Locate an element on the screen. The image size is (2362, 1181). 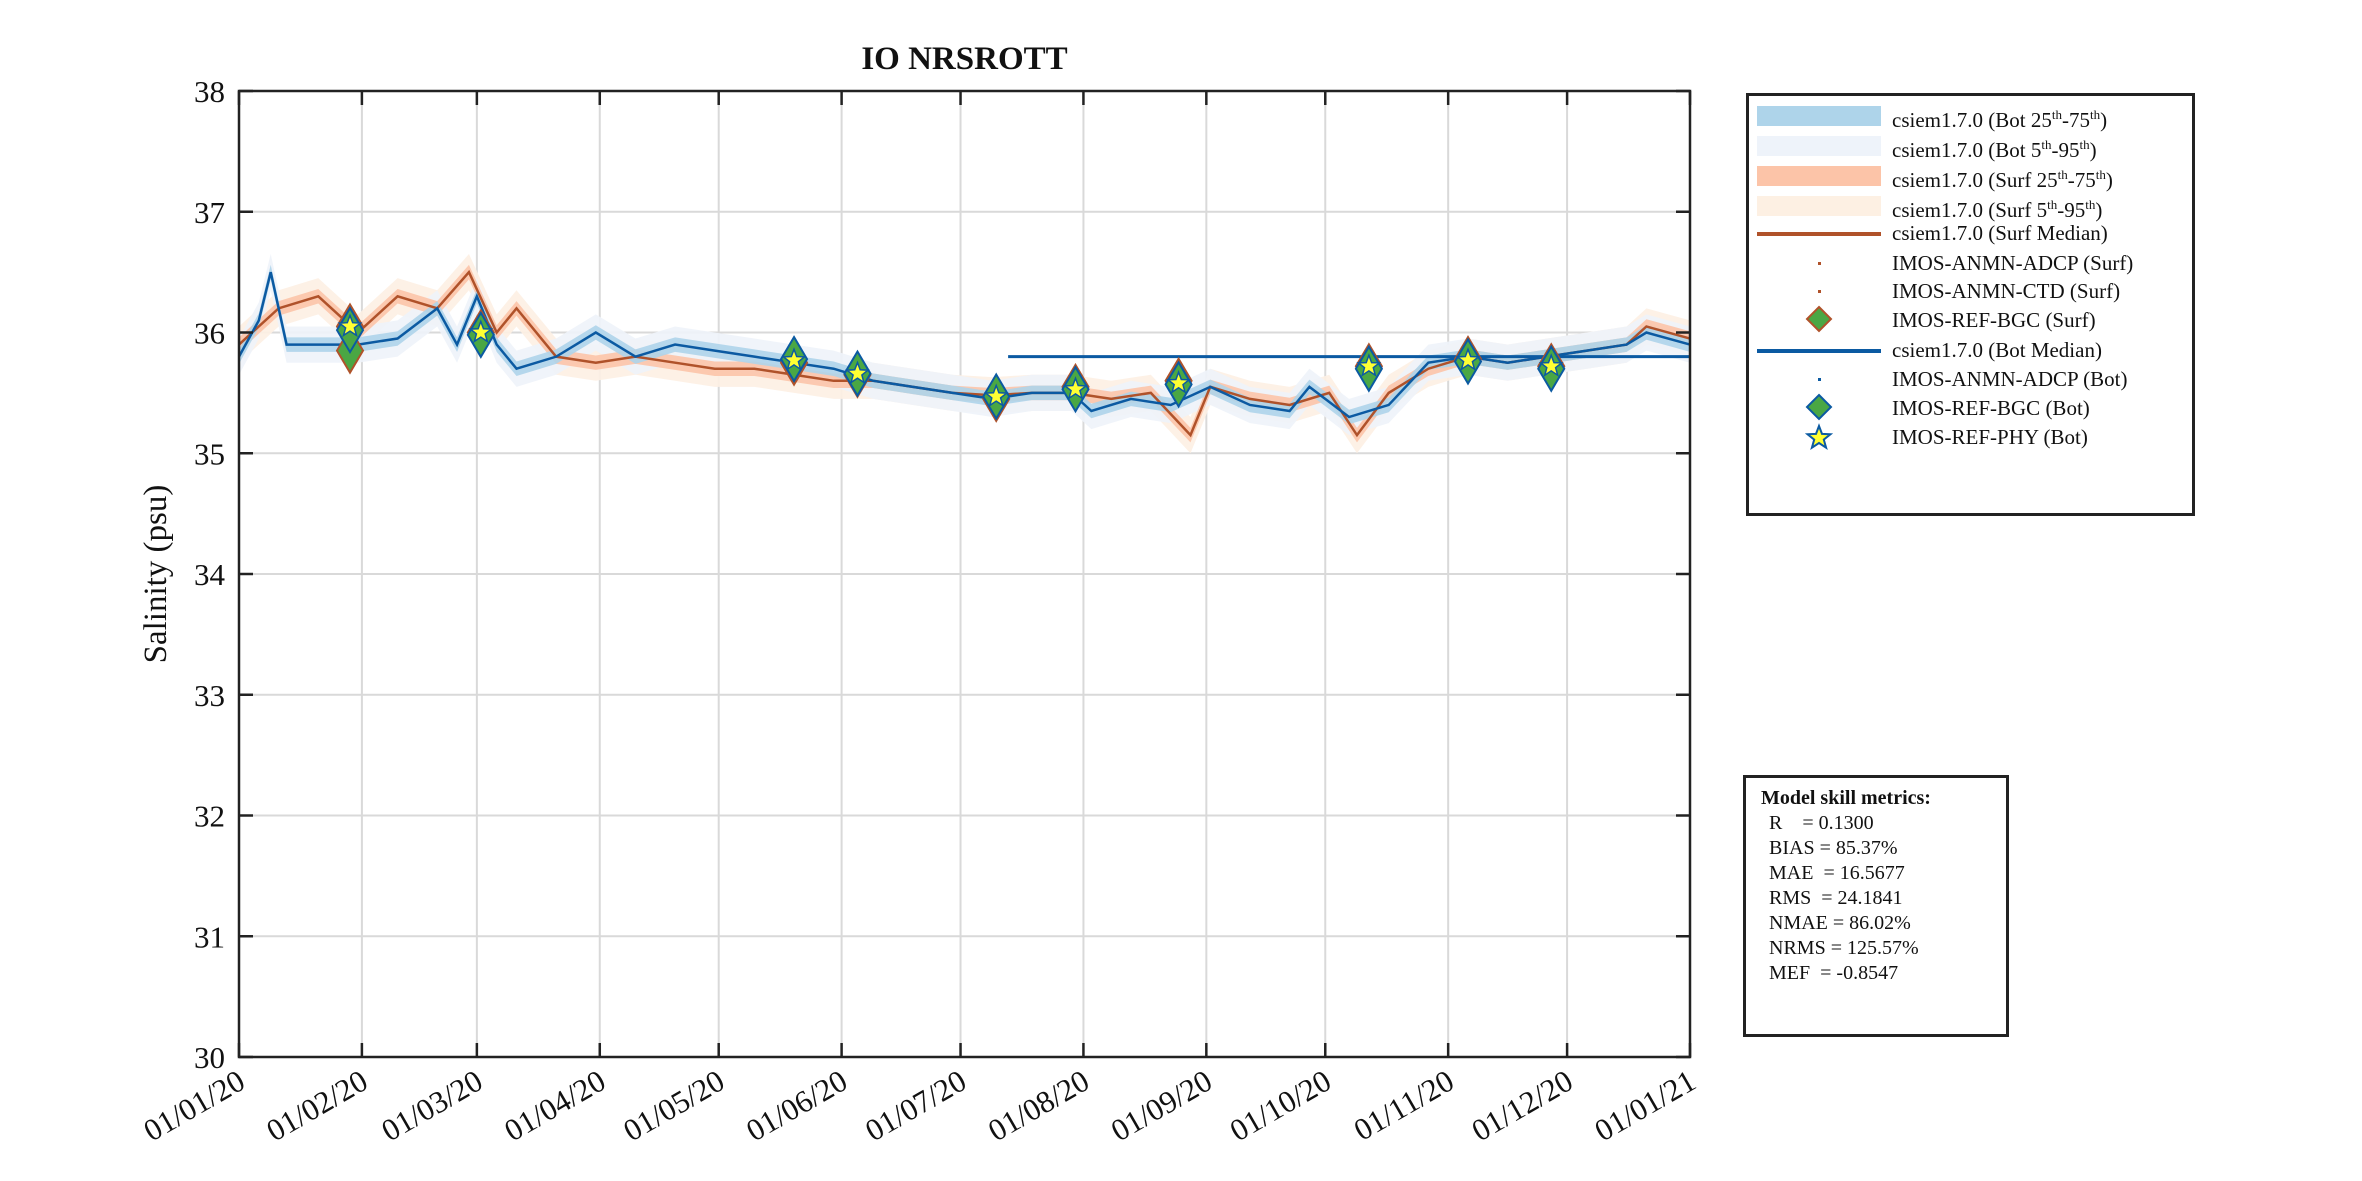
legend-entry: IMOS-ANMN-ADCP (Bot) is located at coordinates (1970, 379).